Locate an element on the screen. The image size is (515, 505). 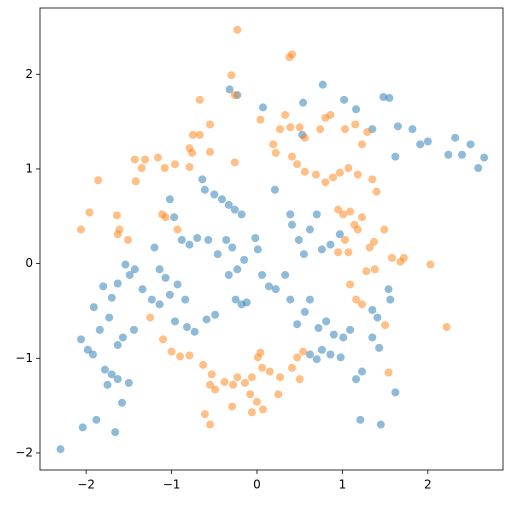
y-tick-label: 0 is located at coordinates (29, 263).